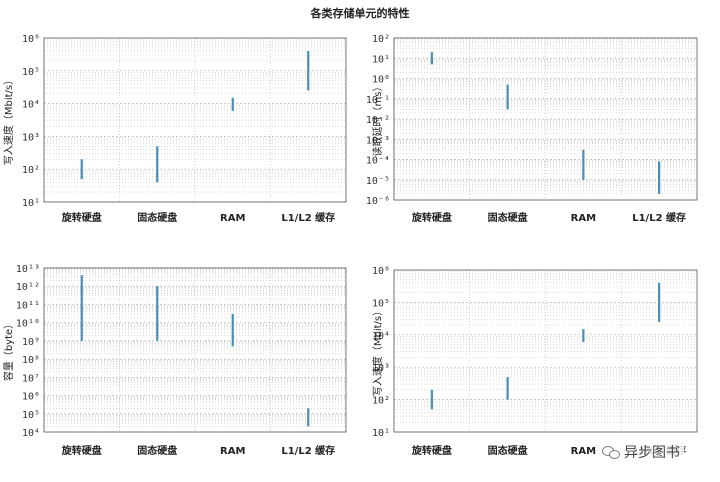 The height and width of the screenshot is (482, 720). Describe the element at coordinates (31, 360) in the screenshot. I see `y-tick-label: 10⁸` at that location.